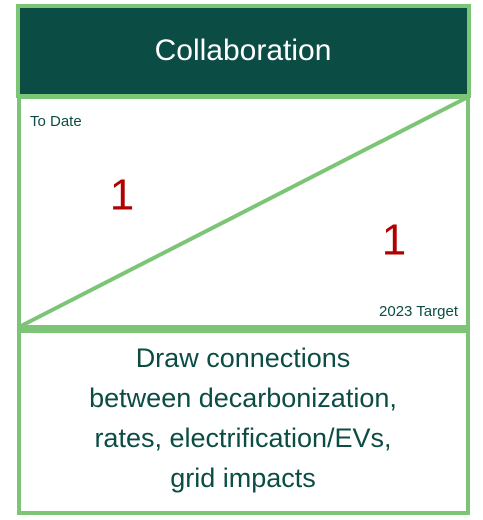 This screenshot has width=483, height=520. What do you see at coordinates (419, 311) in the screenshot?
I see `target-label: 2023 Target` at bounding box center [419, 311].